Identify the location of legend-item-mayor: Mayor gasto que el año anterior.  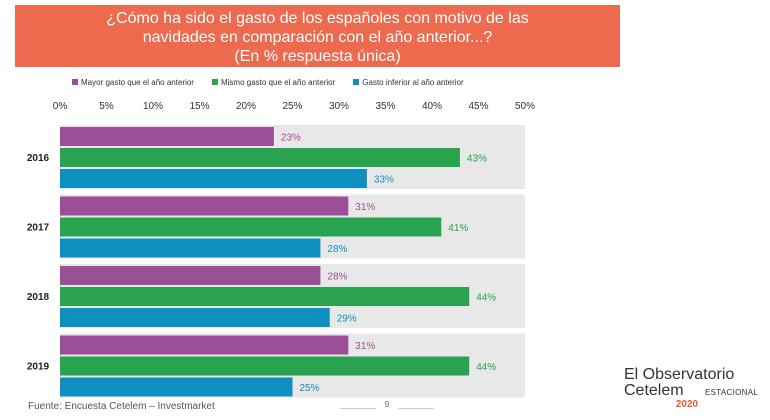
(133, 82).